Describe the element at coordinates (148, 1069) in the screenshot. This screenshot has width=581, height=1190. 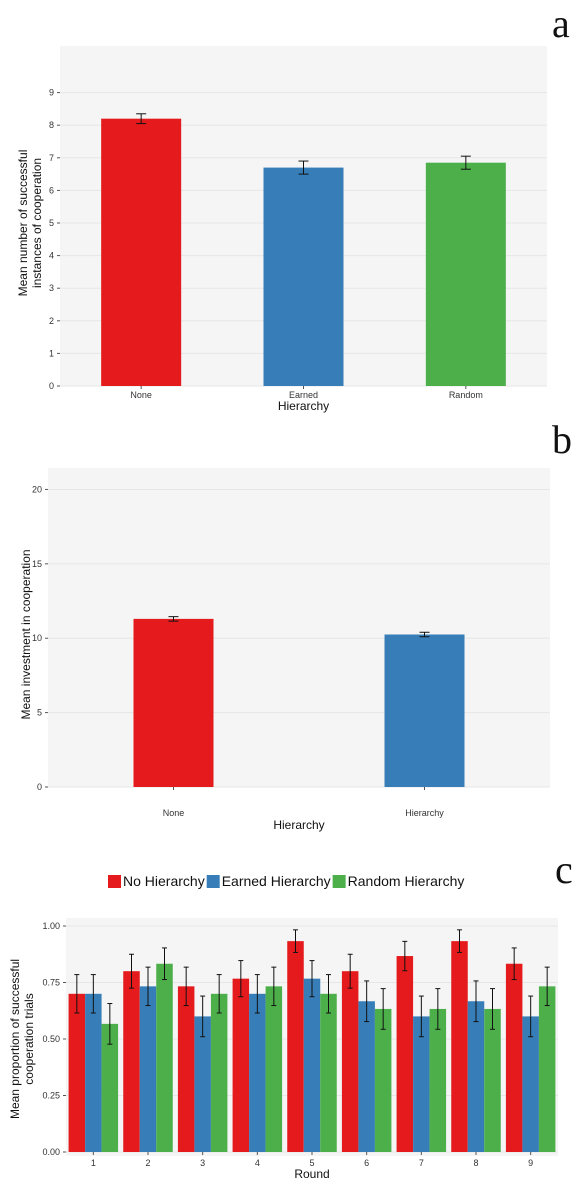
I see `bar-c-round-2-earned-hierarchy` at that location.